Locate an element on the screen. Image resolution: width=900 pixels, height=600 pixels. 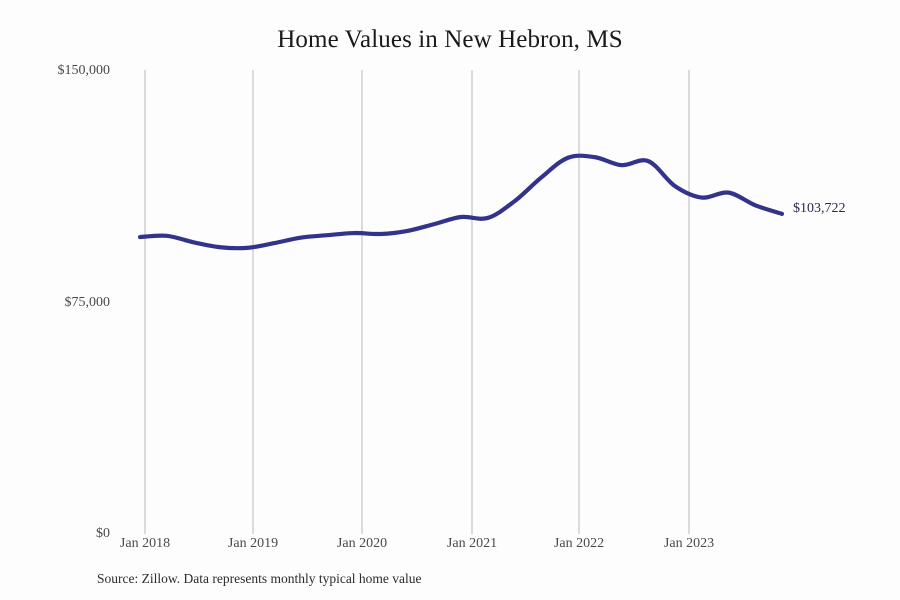
page-title: Home Values in New Hebron, MS is located at coordinates (450, 39).